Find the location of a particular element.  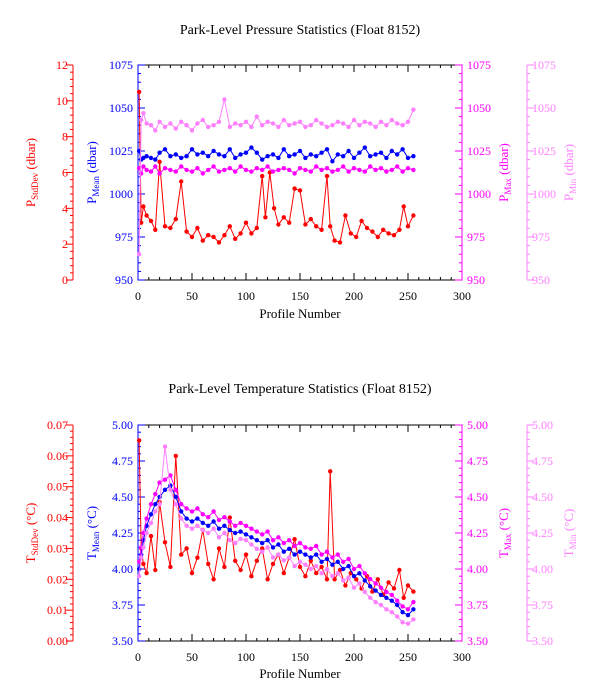

y-tick-label: 0.04 is located at coordinates (57, 518).